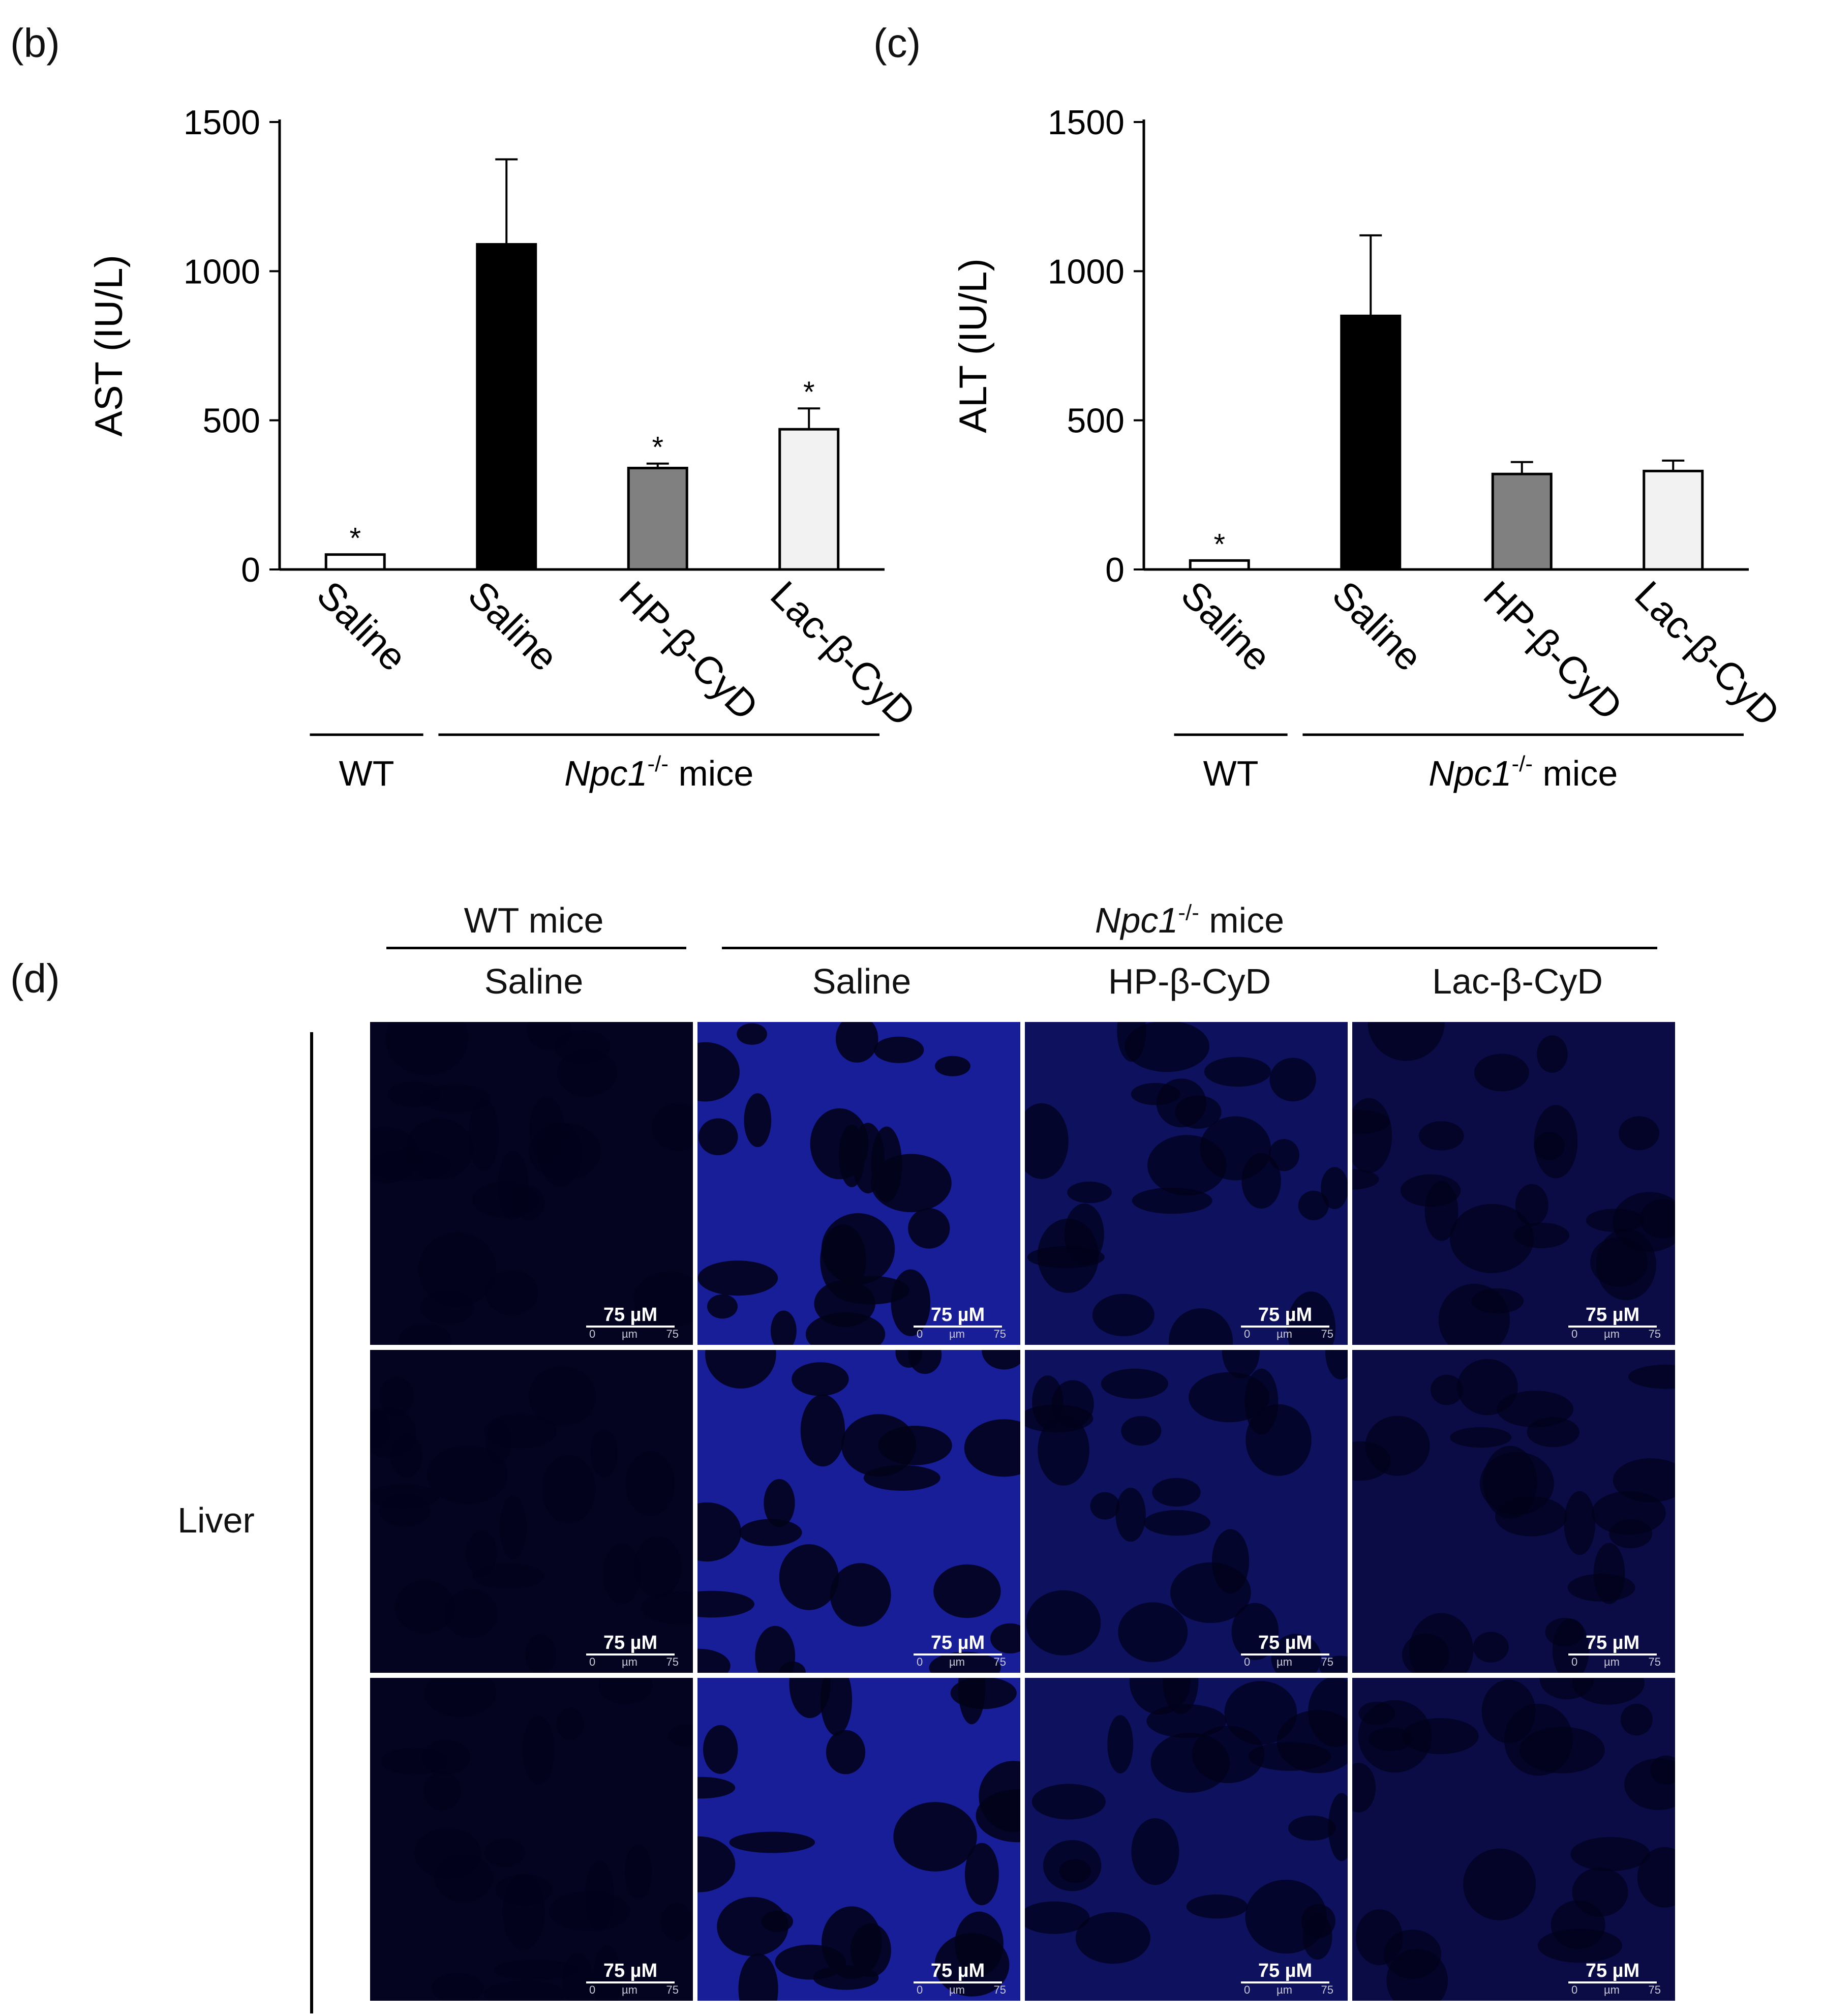  What do you see at coordinates (216, 1520) in the screenshot?
I see `row-label-liver: Liver` at bounding box center [216, 1520].